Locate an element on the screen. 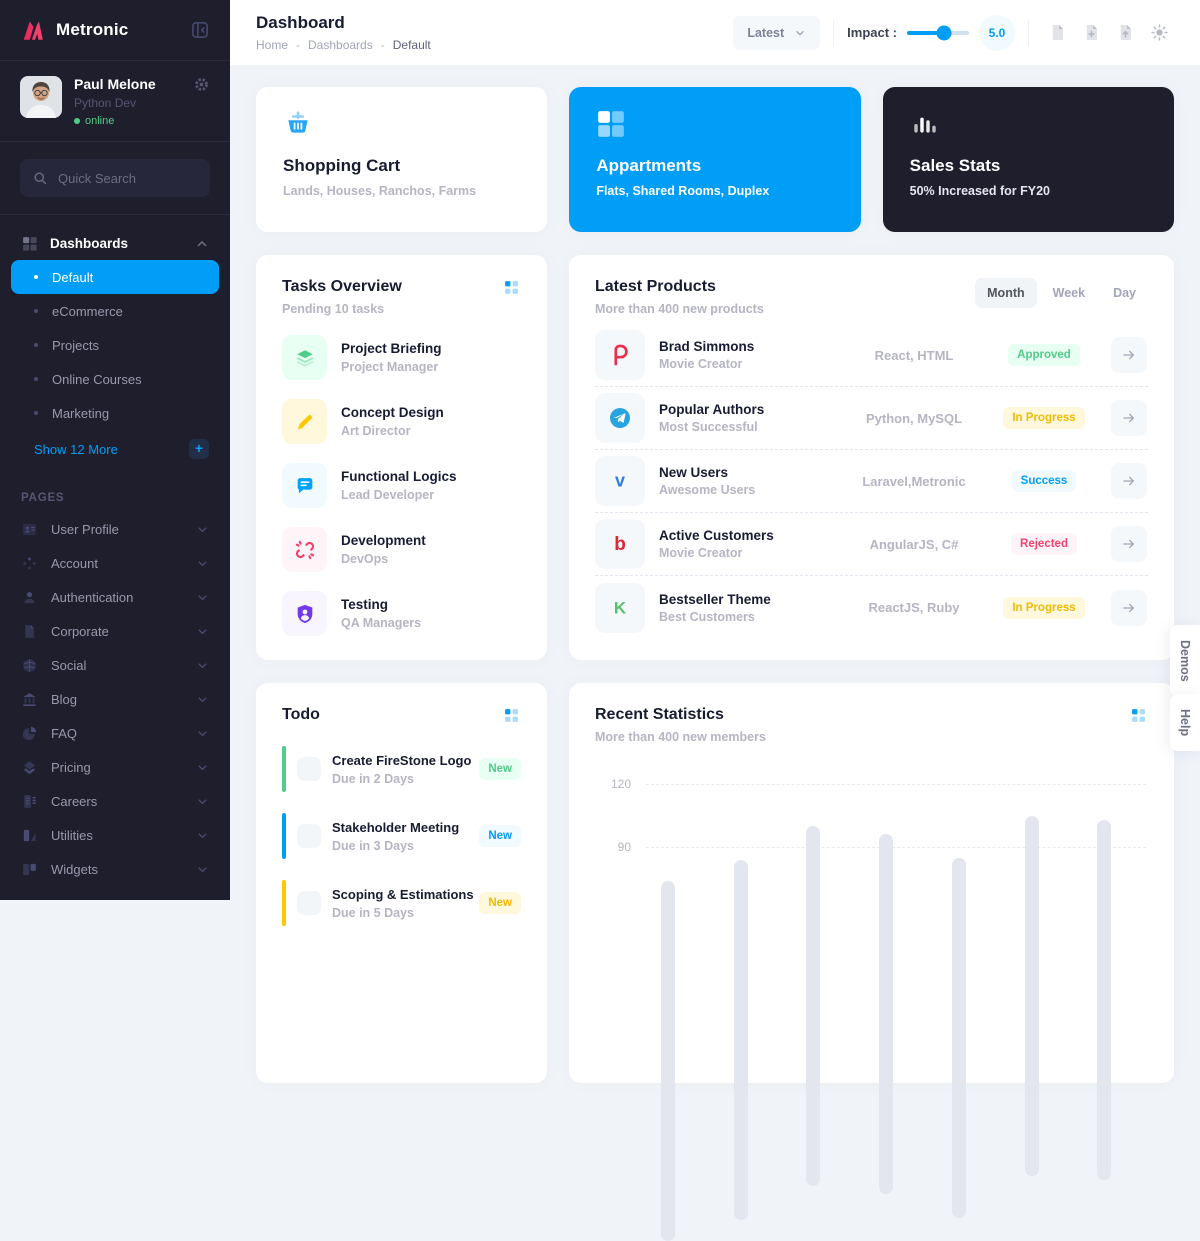 The width and height of the screenshot is (1200, 1241). chart-bar is located at coordinates (886, 1014).